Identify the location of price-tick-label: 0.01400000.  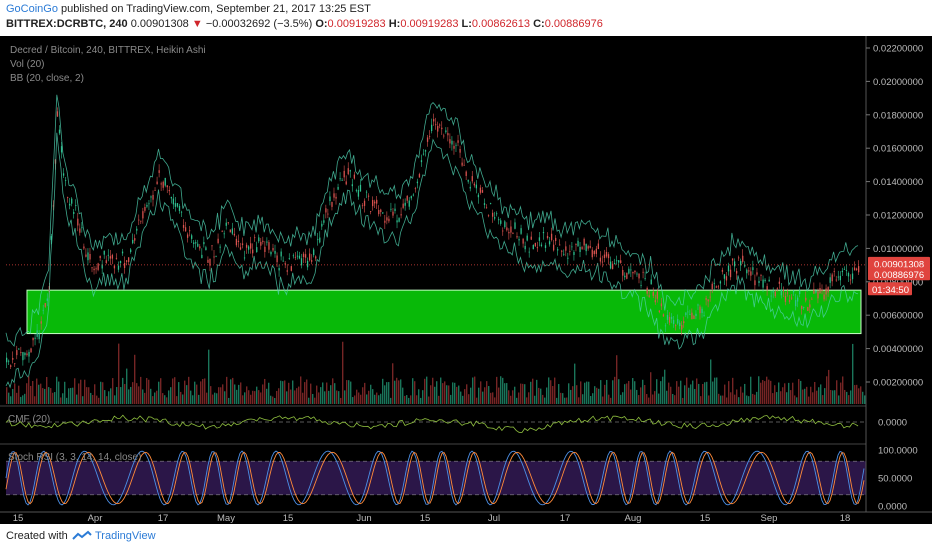
(898, 182).